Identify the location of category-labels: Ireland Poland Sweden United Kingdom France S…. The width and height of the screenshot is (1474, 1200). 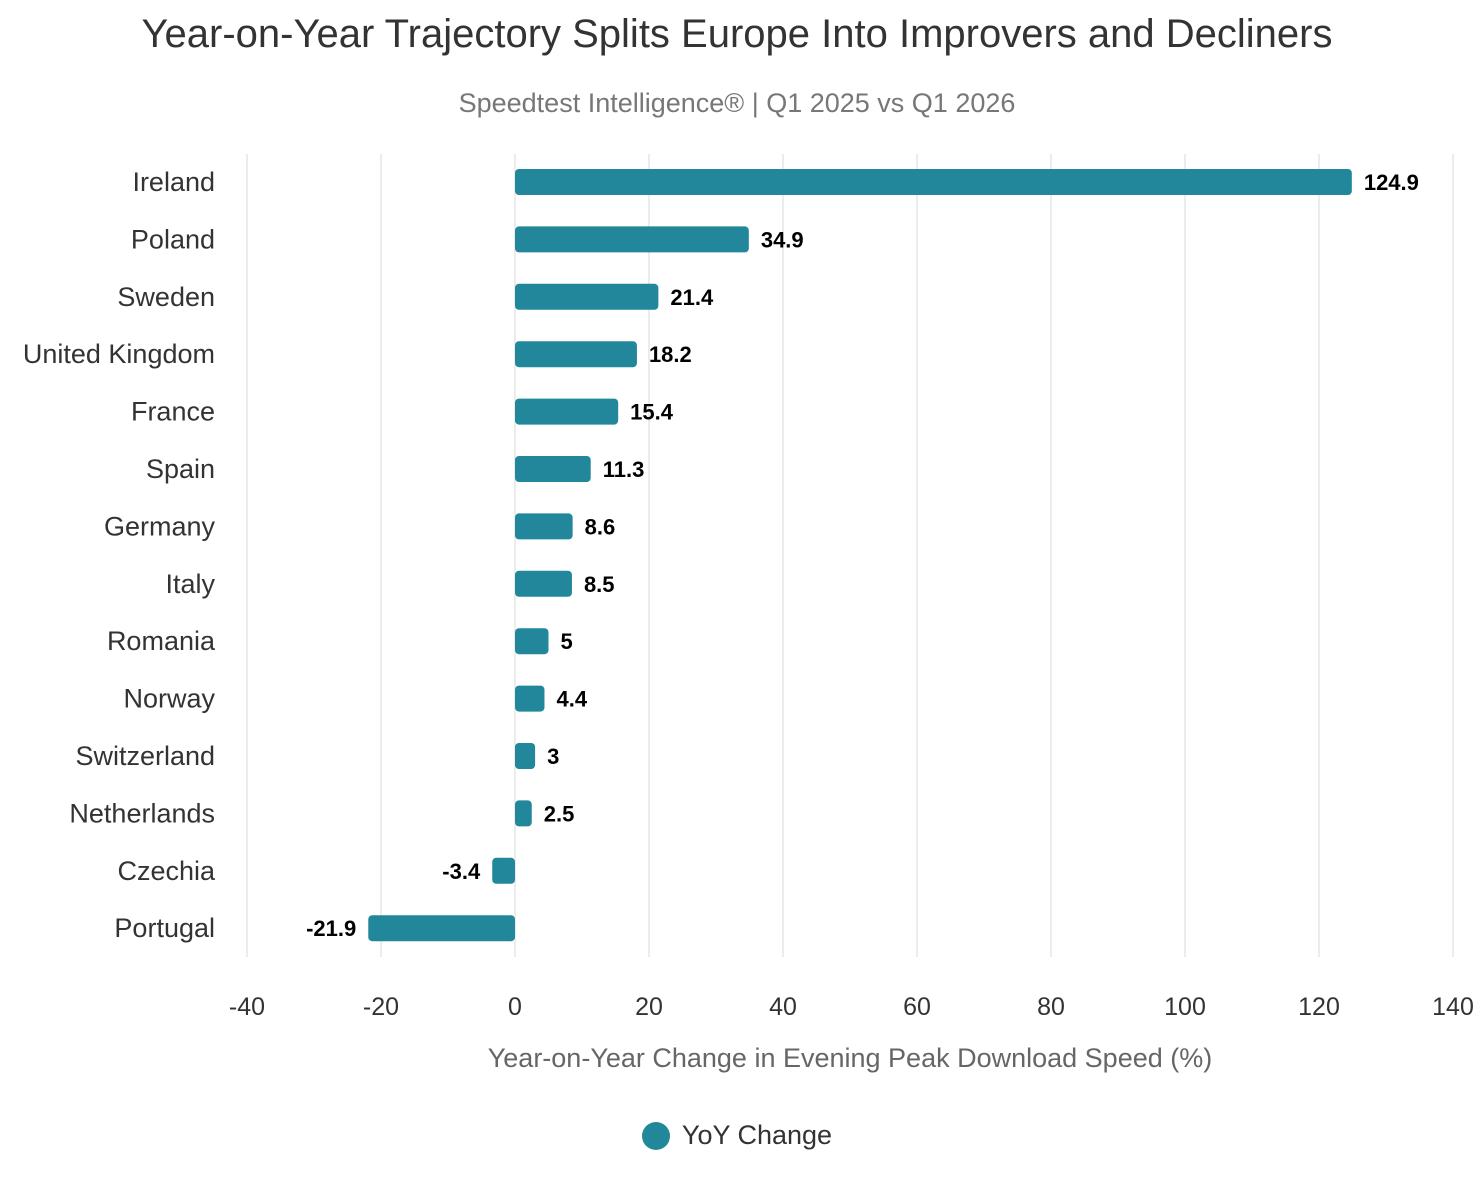
(119, 555).